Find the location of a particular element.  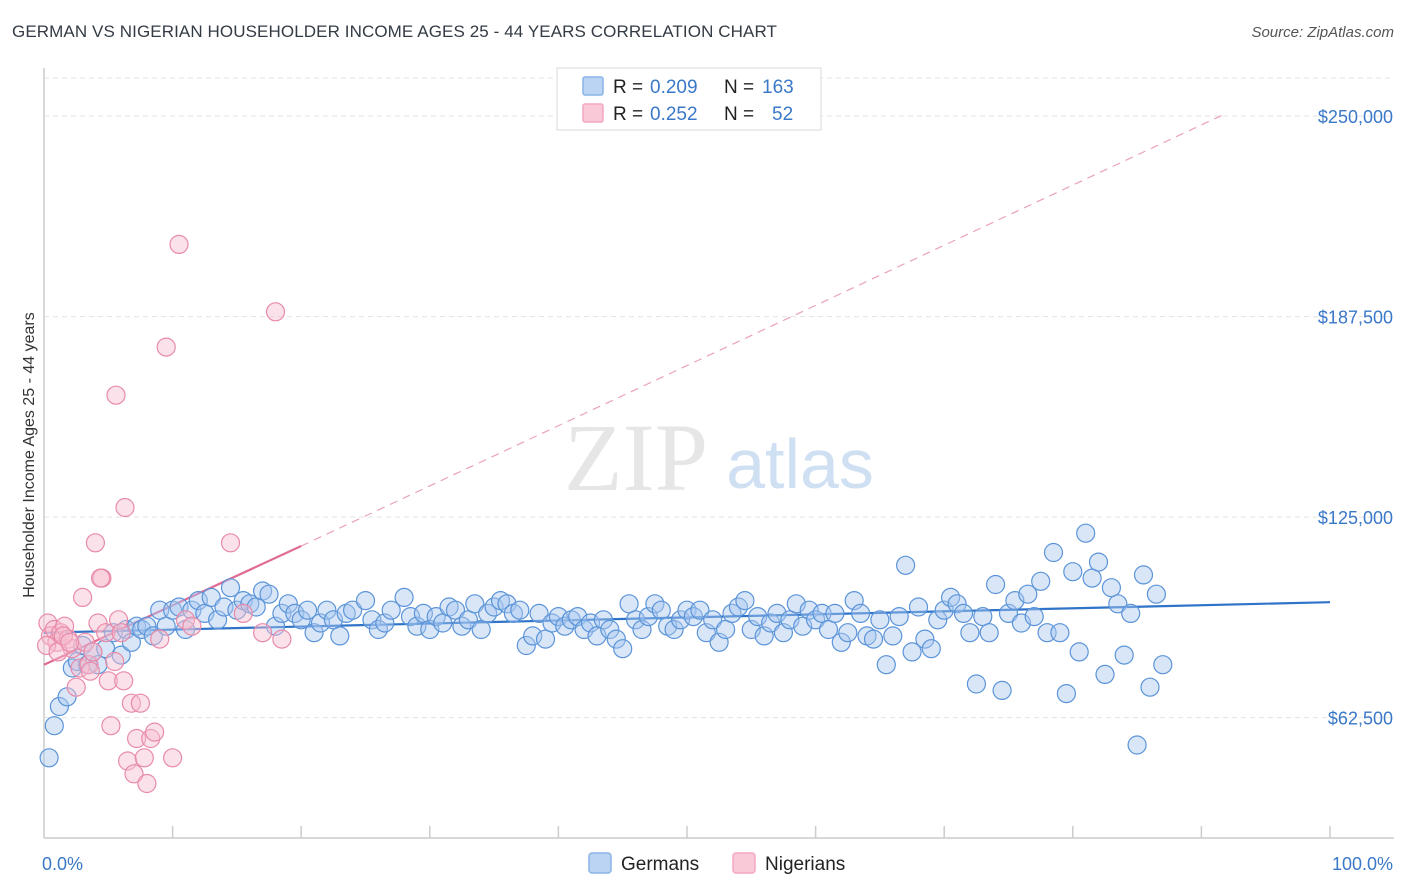

legend-r-value-nigerians: 0.252 is located at coordinates (674, 114).